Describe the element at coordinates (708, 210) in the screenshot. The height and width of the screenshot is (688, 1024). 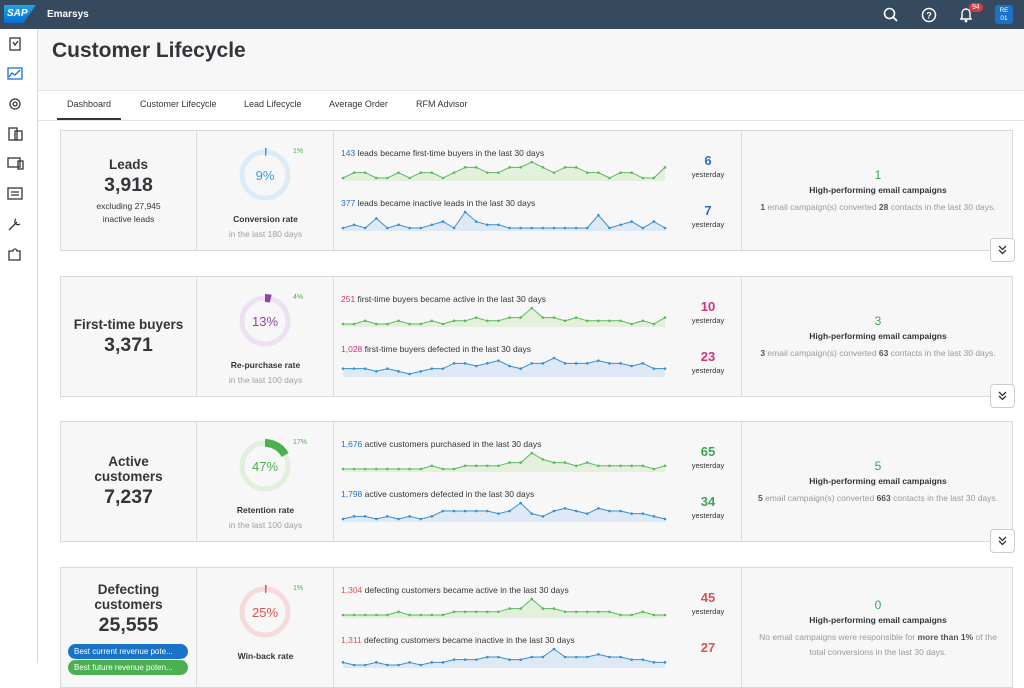
I see `trend-yesterday-count: 7` at that location.